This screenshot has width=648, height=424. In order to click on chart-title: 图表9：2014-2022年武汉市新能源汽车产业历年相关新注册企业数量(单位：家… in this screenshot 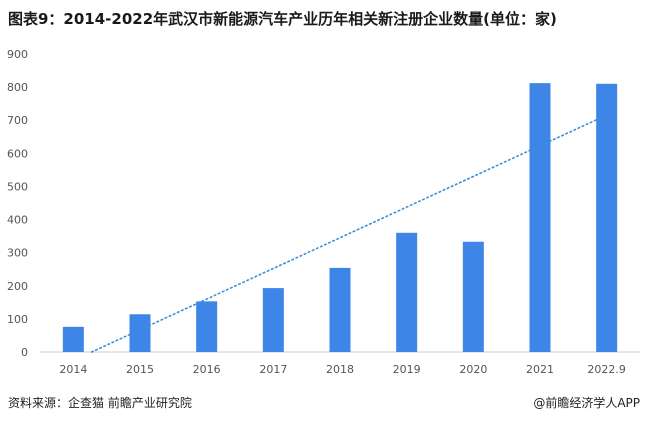, I will do `click(282, 19)`.